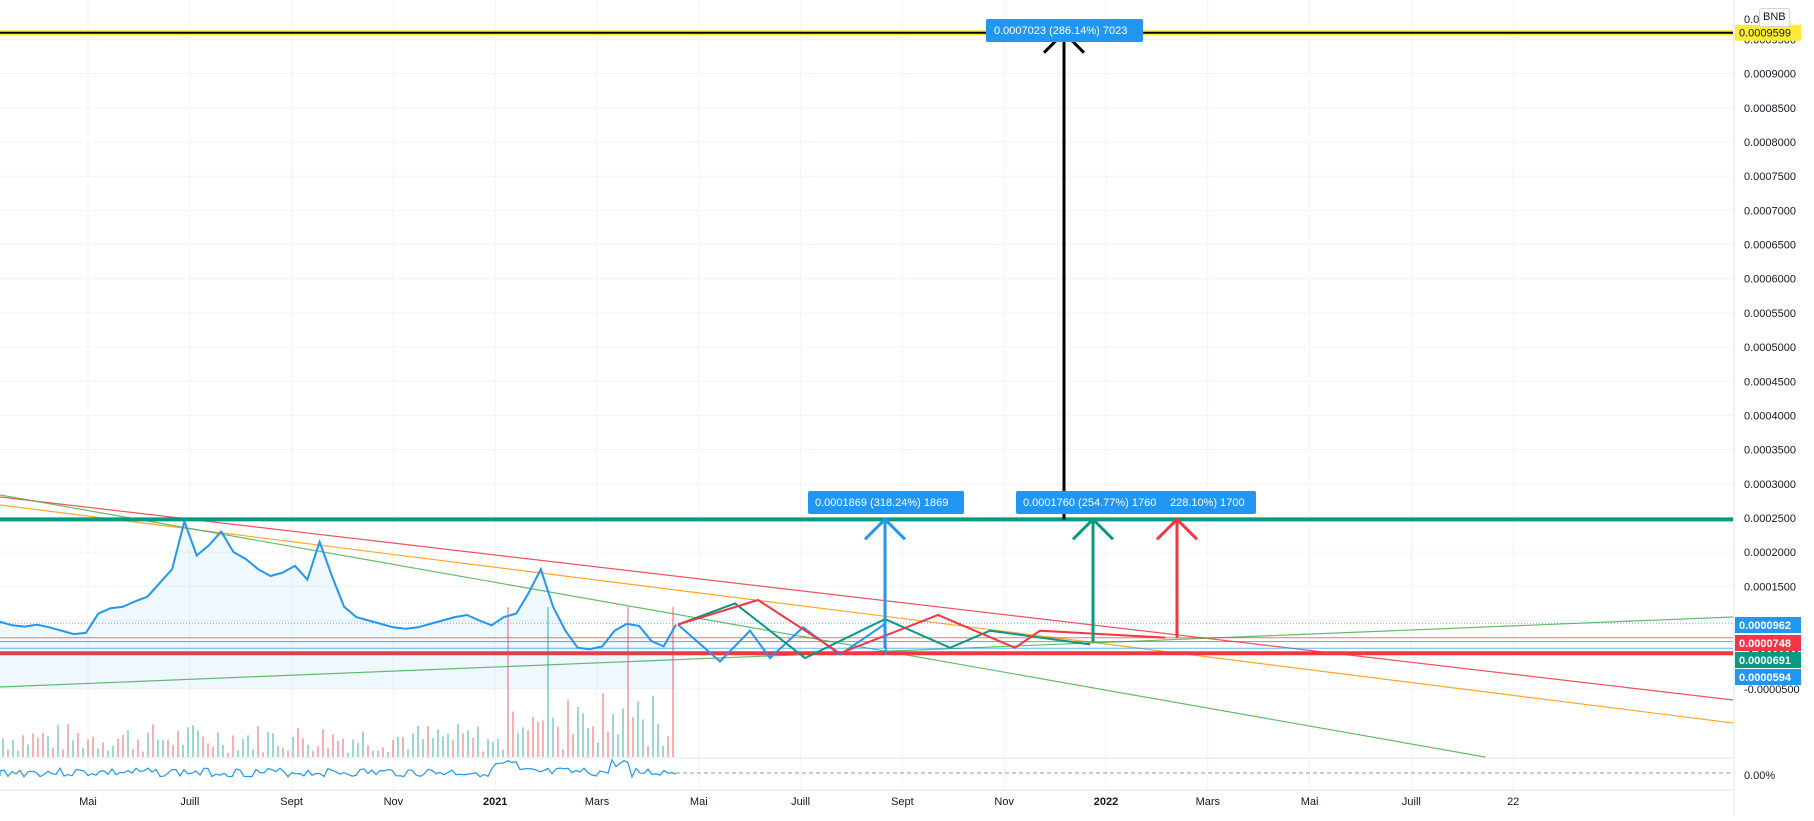 The height and width of the screenshot is (821, 1814). Describe the element at coordinates (885, 529) in the screenshot. I see `blue-projection-head` at that location.